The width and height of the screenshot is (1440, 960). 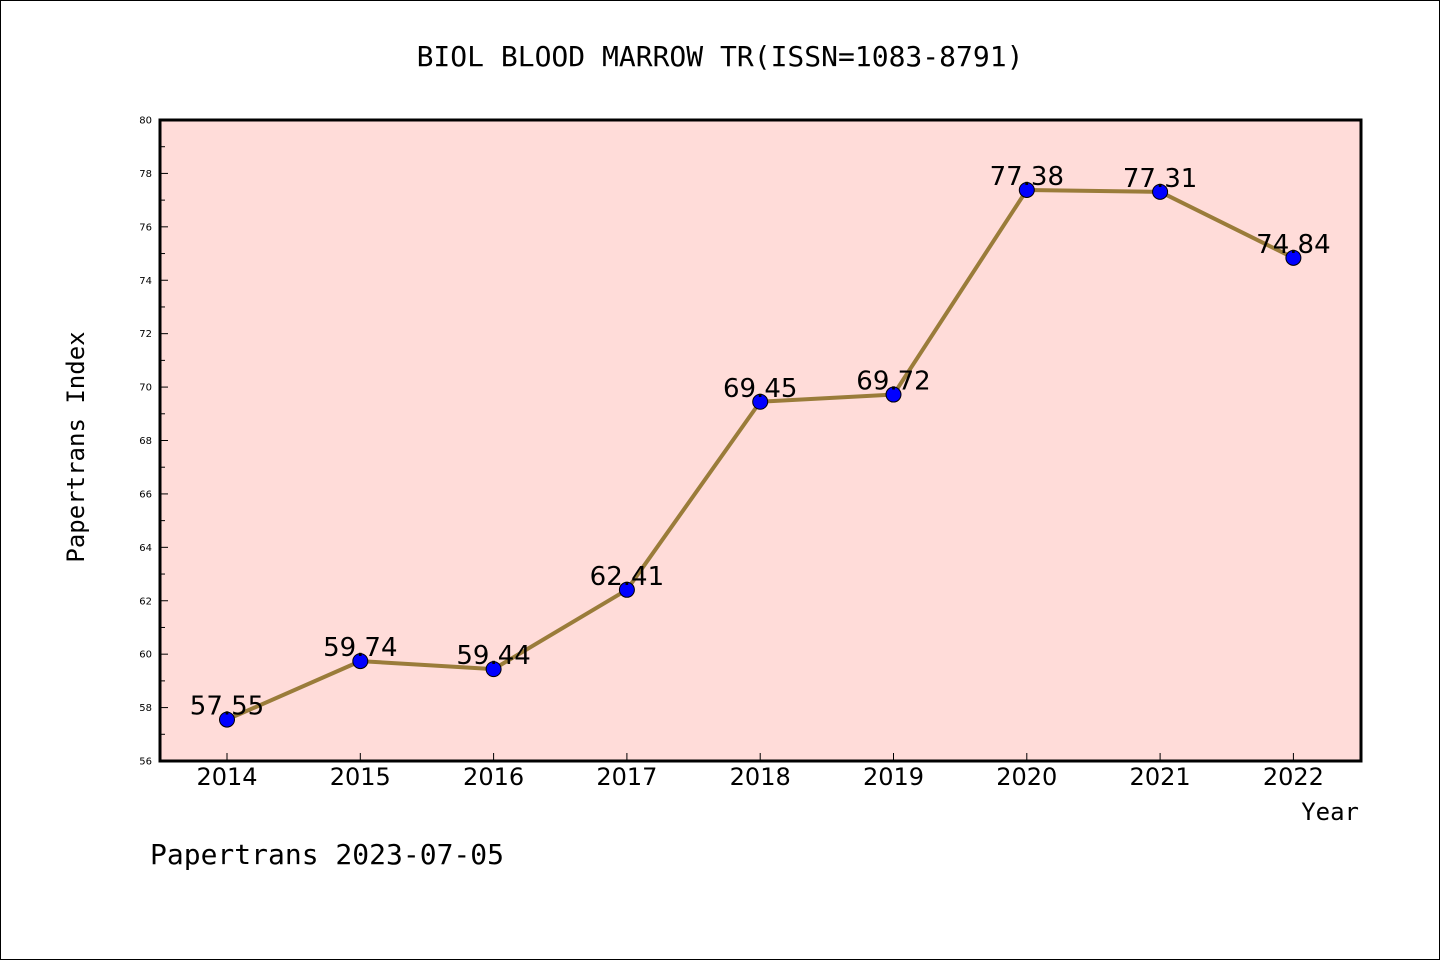 What do you see at coordinates (227, 707) in the screenshot?
I see `data-label: 57.55` at bounding box center [227, 707].